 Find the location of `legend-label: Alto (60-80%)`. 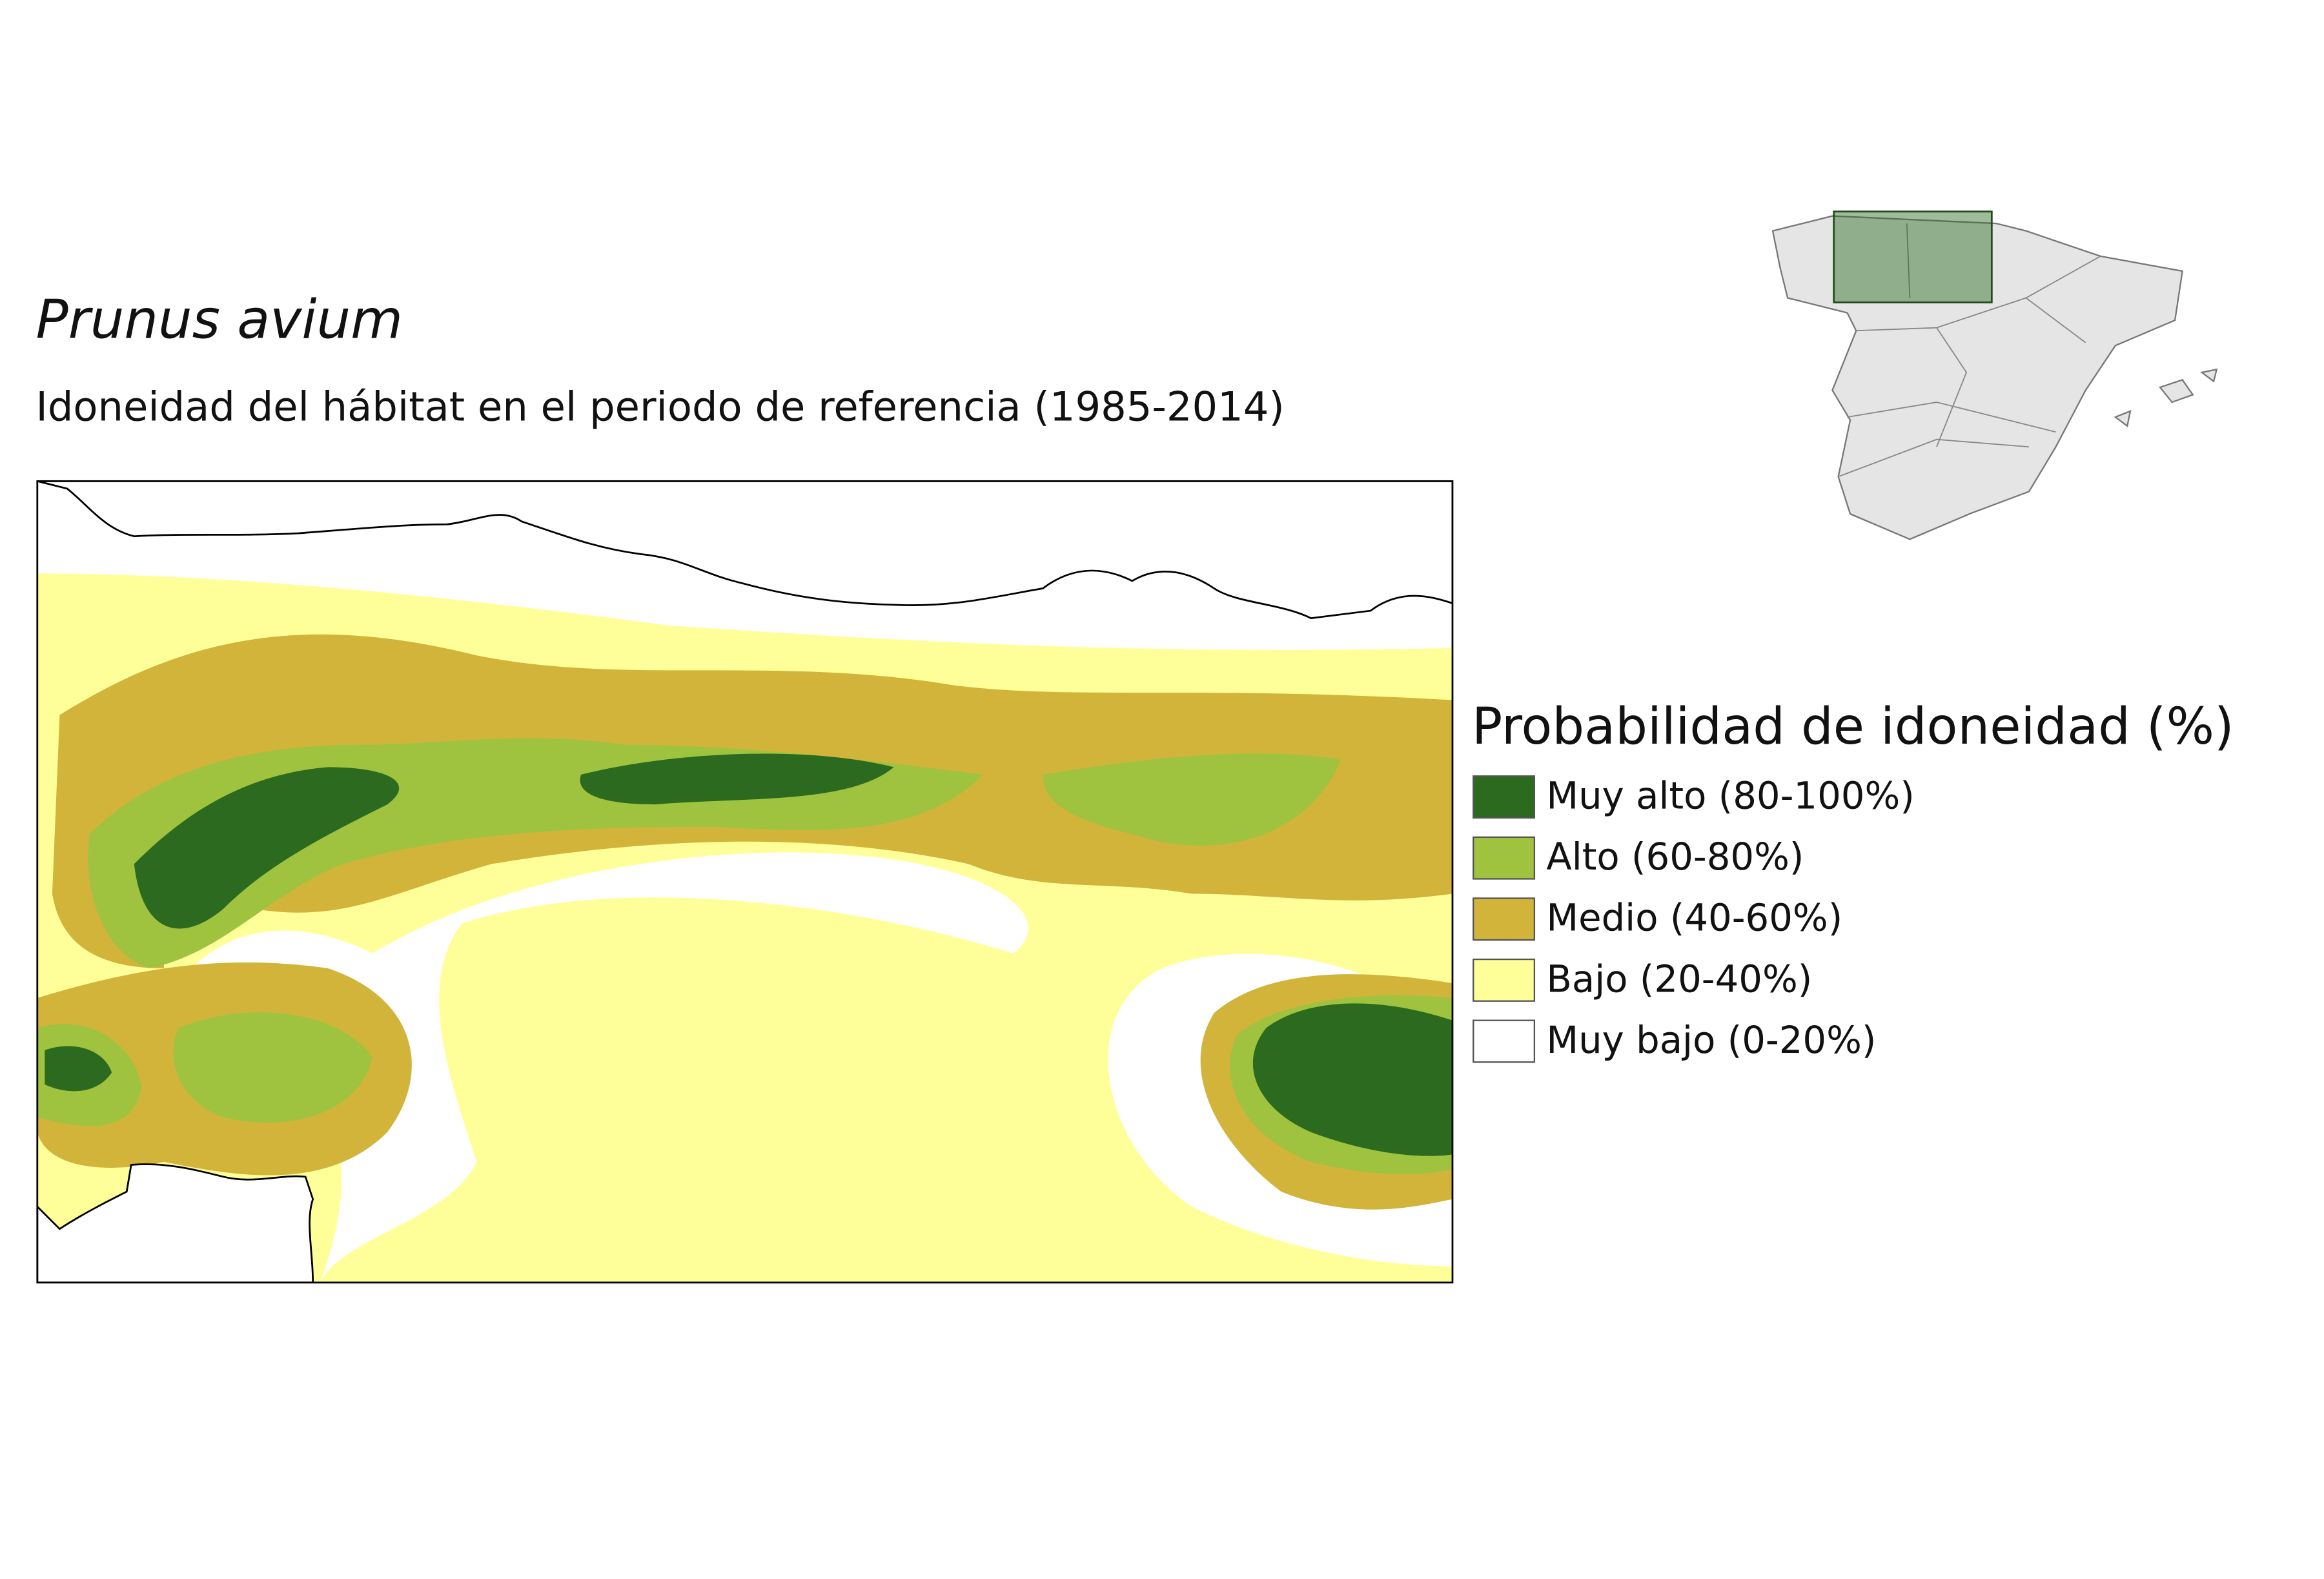

legend-label: Alto (60-80%) is located at coordinates (1675, 857).